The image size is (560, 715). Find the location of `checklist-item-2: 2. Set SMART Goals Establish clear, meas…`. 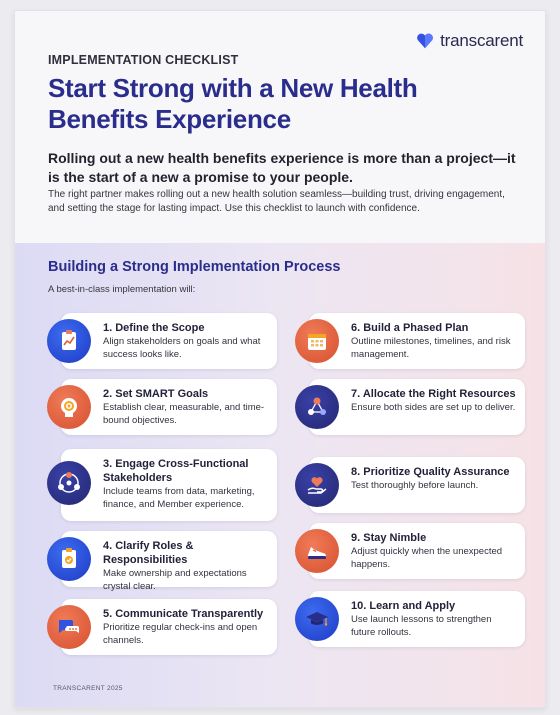

checklist-item-2: 2. Set SMART Goals Establish clear, meas… is located at coordinates (162, 407).